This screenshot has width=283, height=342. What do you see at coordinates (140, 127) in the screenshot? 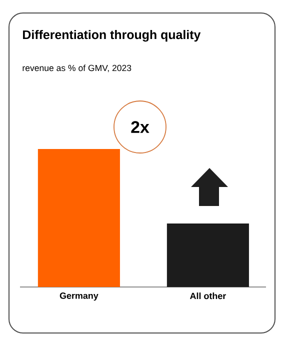
I see `text: 2x` at bounding box center [140, 127].